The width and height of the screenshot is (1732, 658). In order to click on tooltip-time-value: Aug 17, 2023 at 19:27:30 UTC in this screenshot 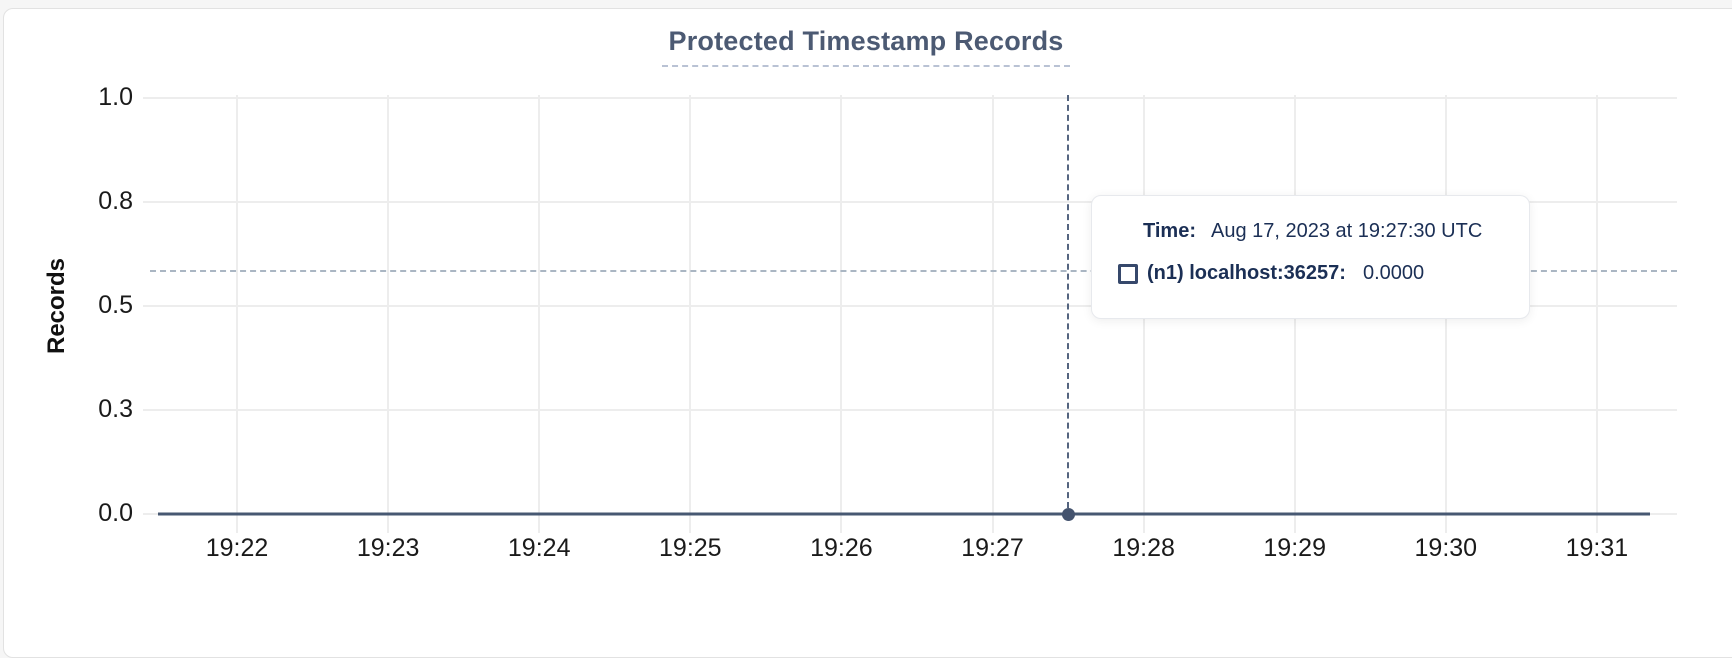, I will do `click(1346, 231)`.